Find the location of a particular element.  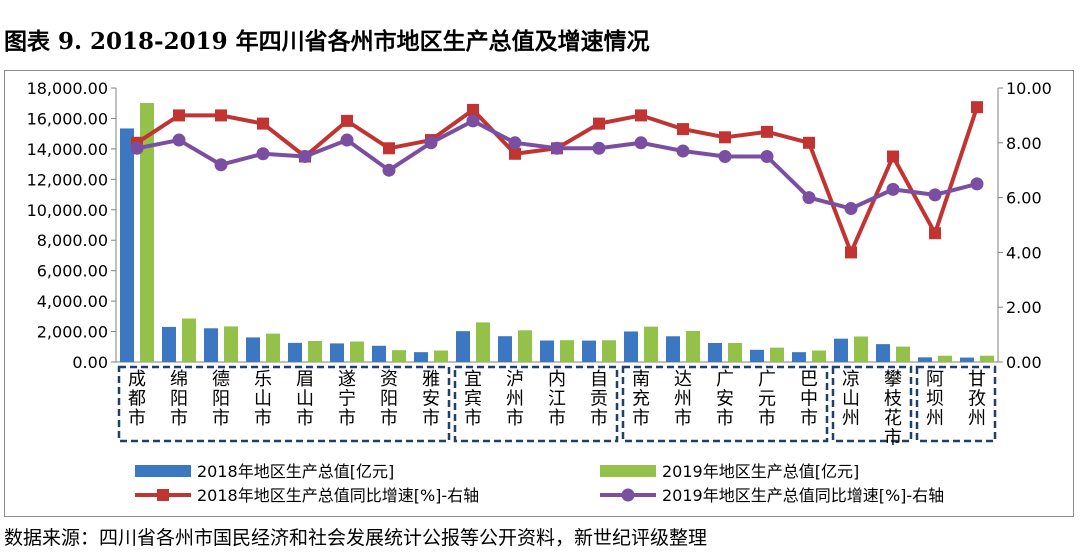

category-label: 南充市 is located at coordinates (641, 399).